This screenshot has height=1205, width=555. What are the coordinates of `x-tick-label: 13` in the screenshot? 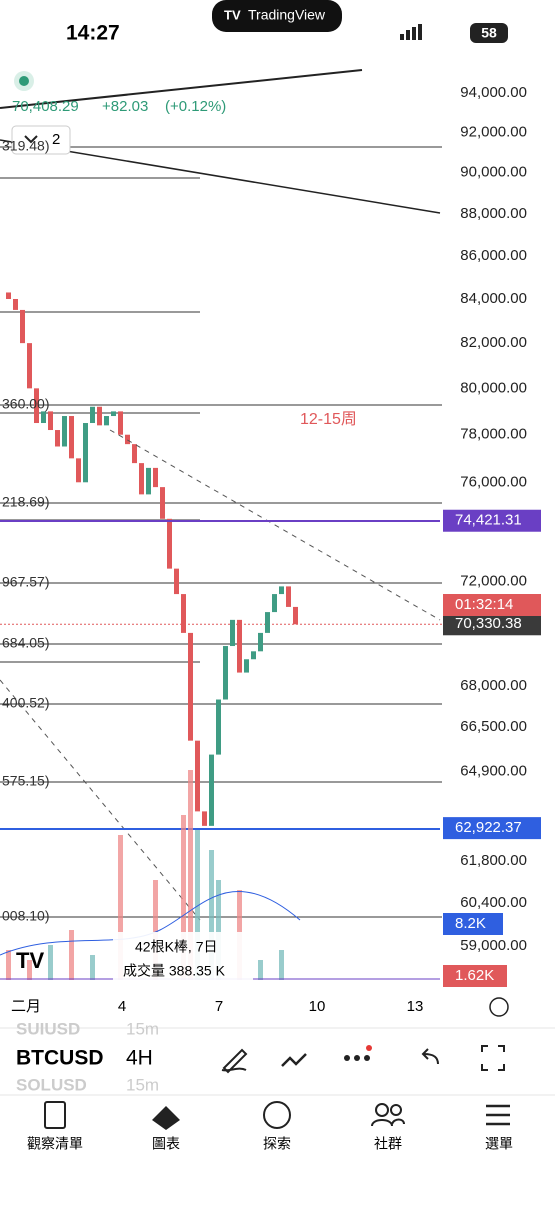 It's located at (415, 1006).